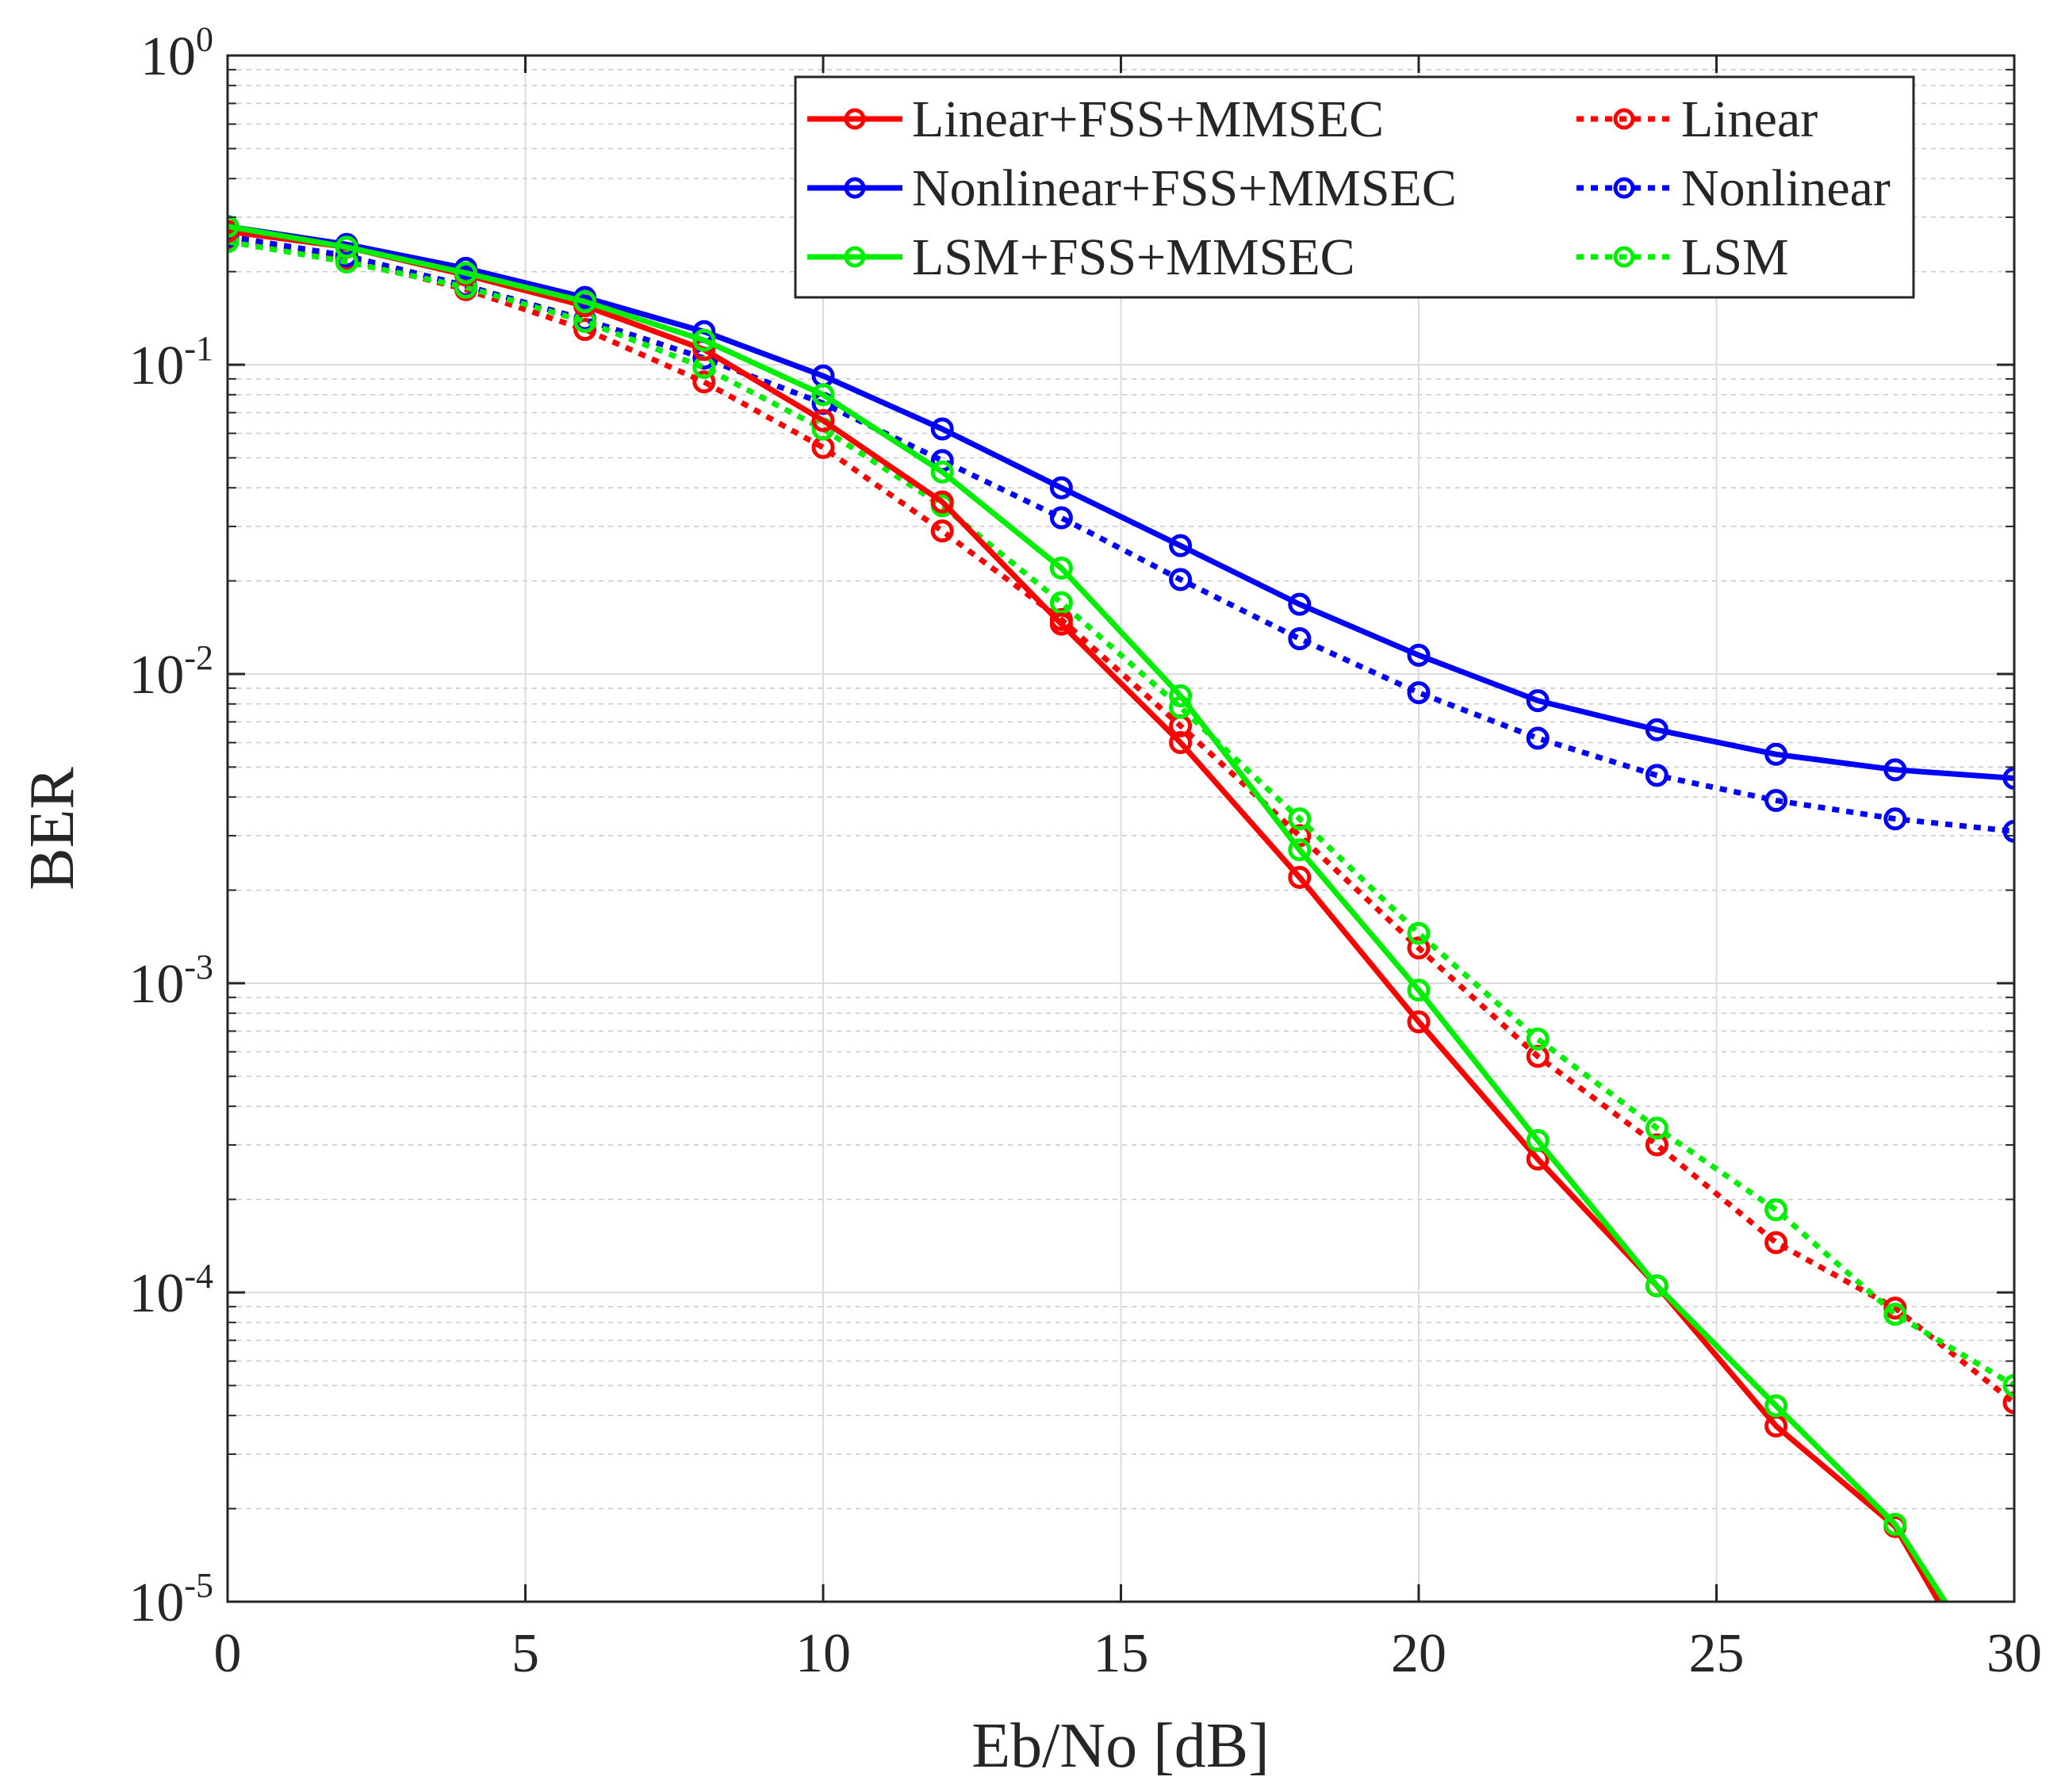 This screenshot has width=2065, height=1792. I want to click on legend-label: Linear+FSS+MMSEC, so click(1148, 119).